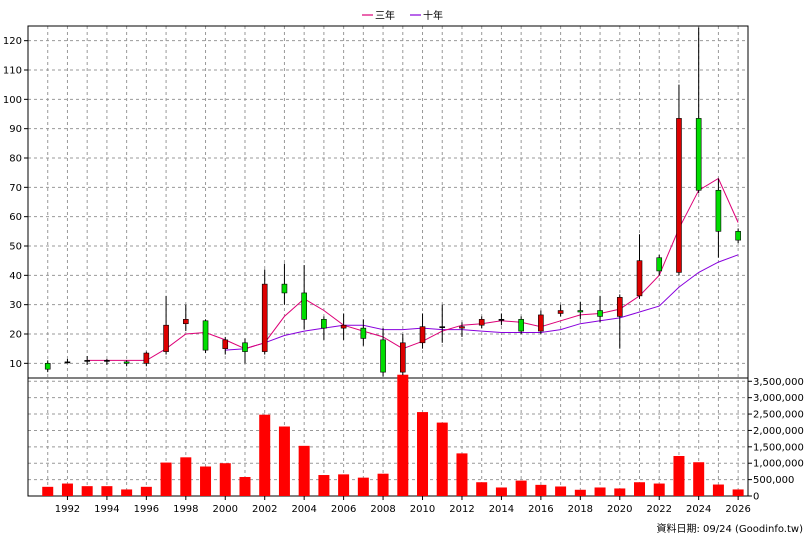  Describe the element at coordinates (15, 364) in the screenshot. I see `price-tick-label: 10` at that location.